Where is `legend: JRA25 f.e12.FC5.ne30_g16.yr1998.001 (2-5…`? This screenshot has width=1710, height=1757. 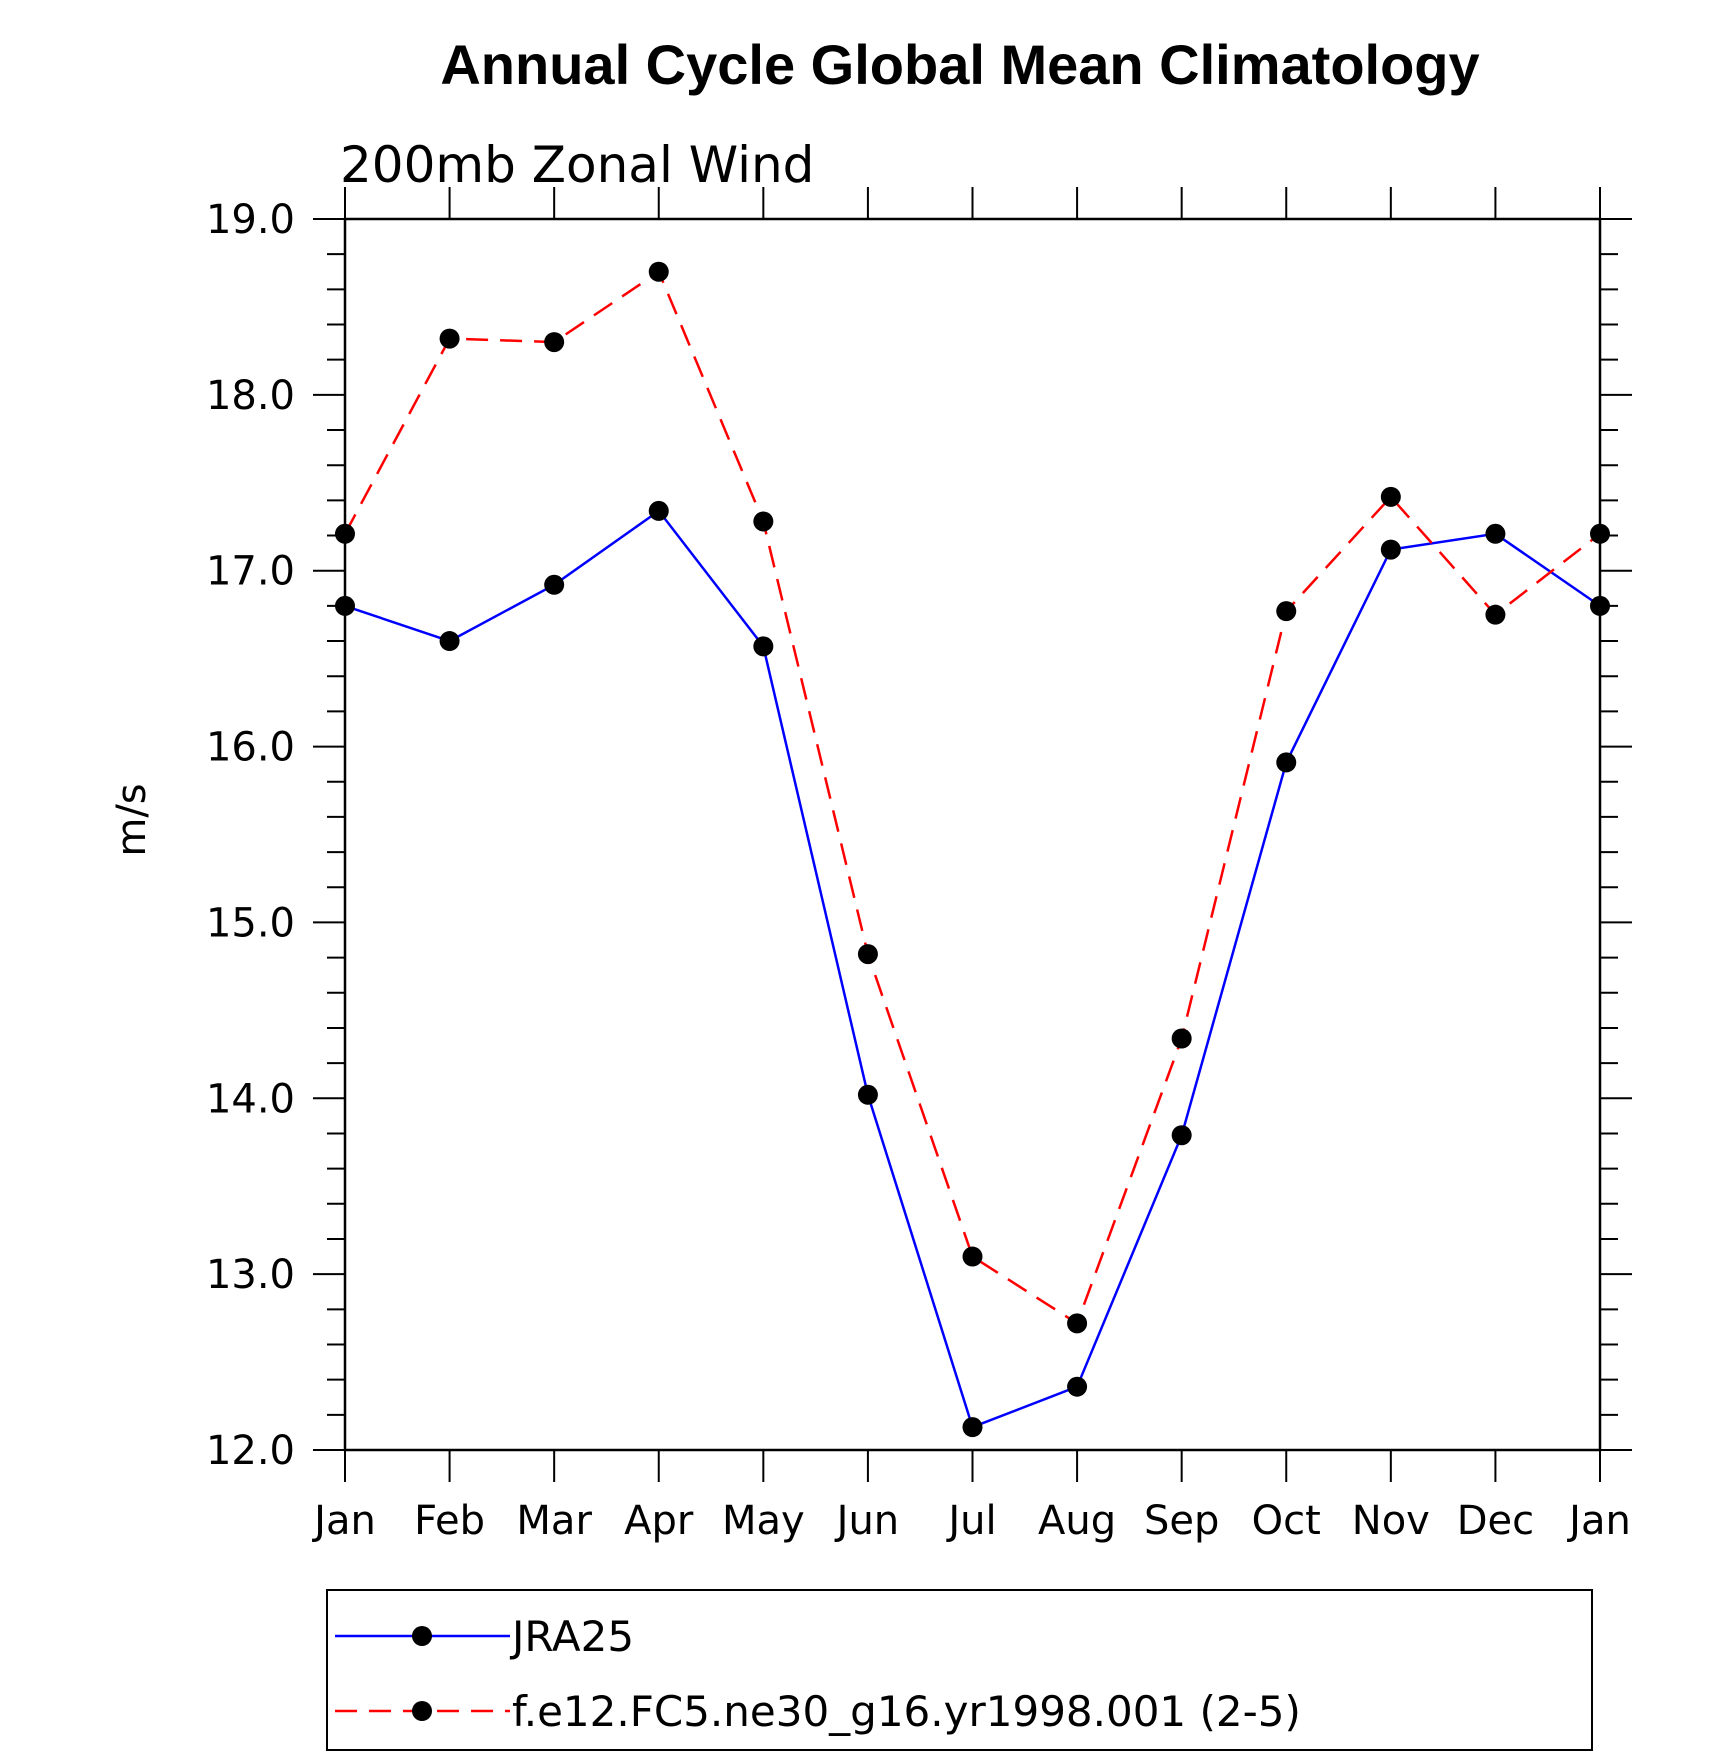 legend: JRA25 f.e12.FC5.ne30_g16.yr1998.001 (2-5… is located at coordinates (959, 1670).